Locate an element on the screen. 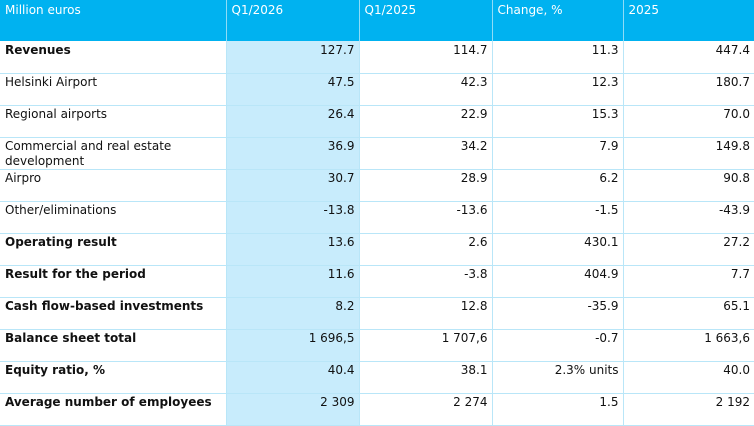 The width and height of the screenshot is (754, 426). value-q1-2025: 42.3 is located at coordinates (426, 89).